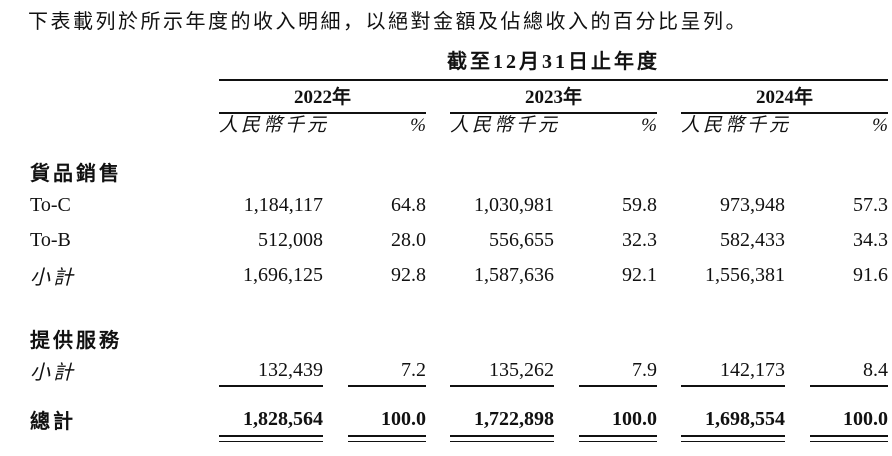  I want to click on year-header-2023: 2023年, so click(553, 97).